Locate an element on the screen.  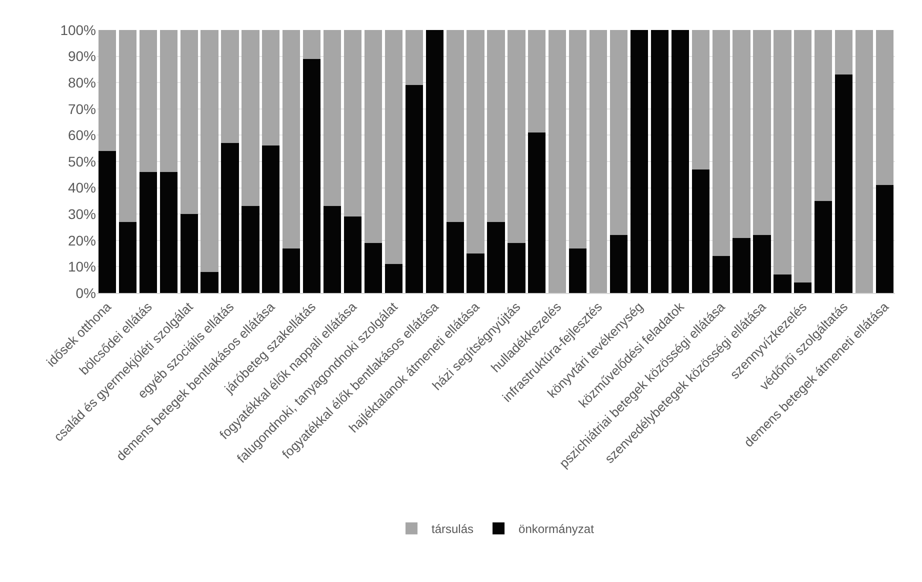
legend-label: önkormányzat is located at coordinates (556, 529).